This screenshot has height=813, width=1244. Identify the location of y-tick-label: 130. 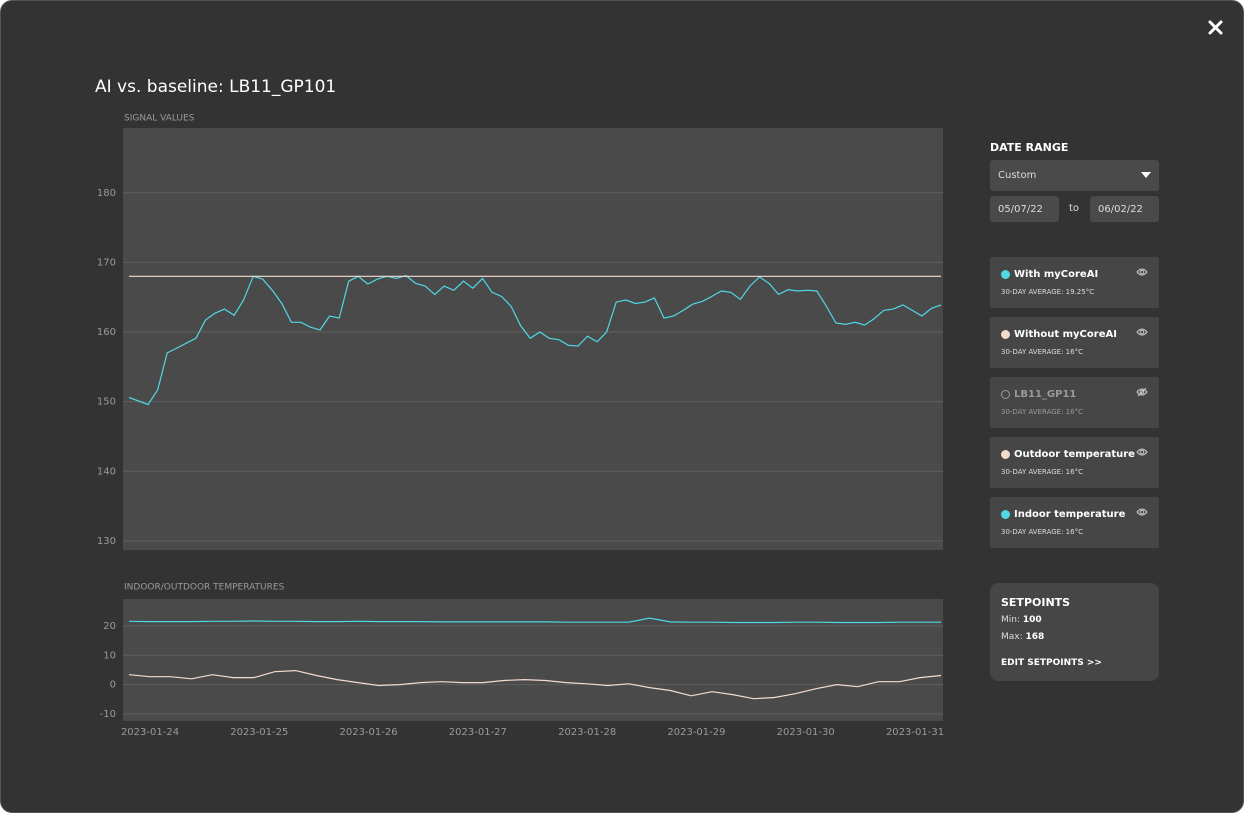
(106, 541).